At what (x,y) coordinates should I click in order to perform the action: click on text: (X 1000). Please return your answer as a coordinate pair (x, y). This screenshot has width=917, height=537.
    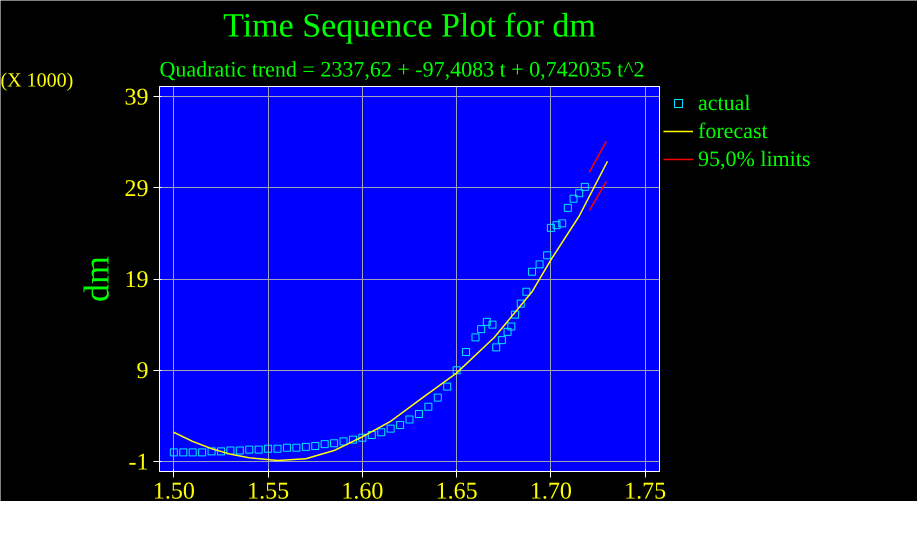
    Looking at the image, I should click on (37, 81).